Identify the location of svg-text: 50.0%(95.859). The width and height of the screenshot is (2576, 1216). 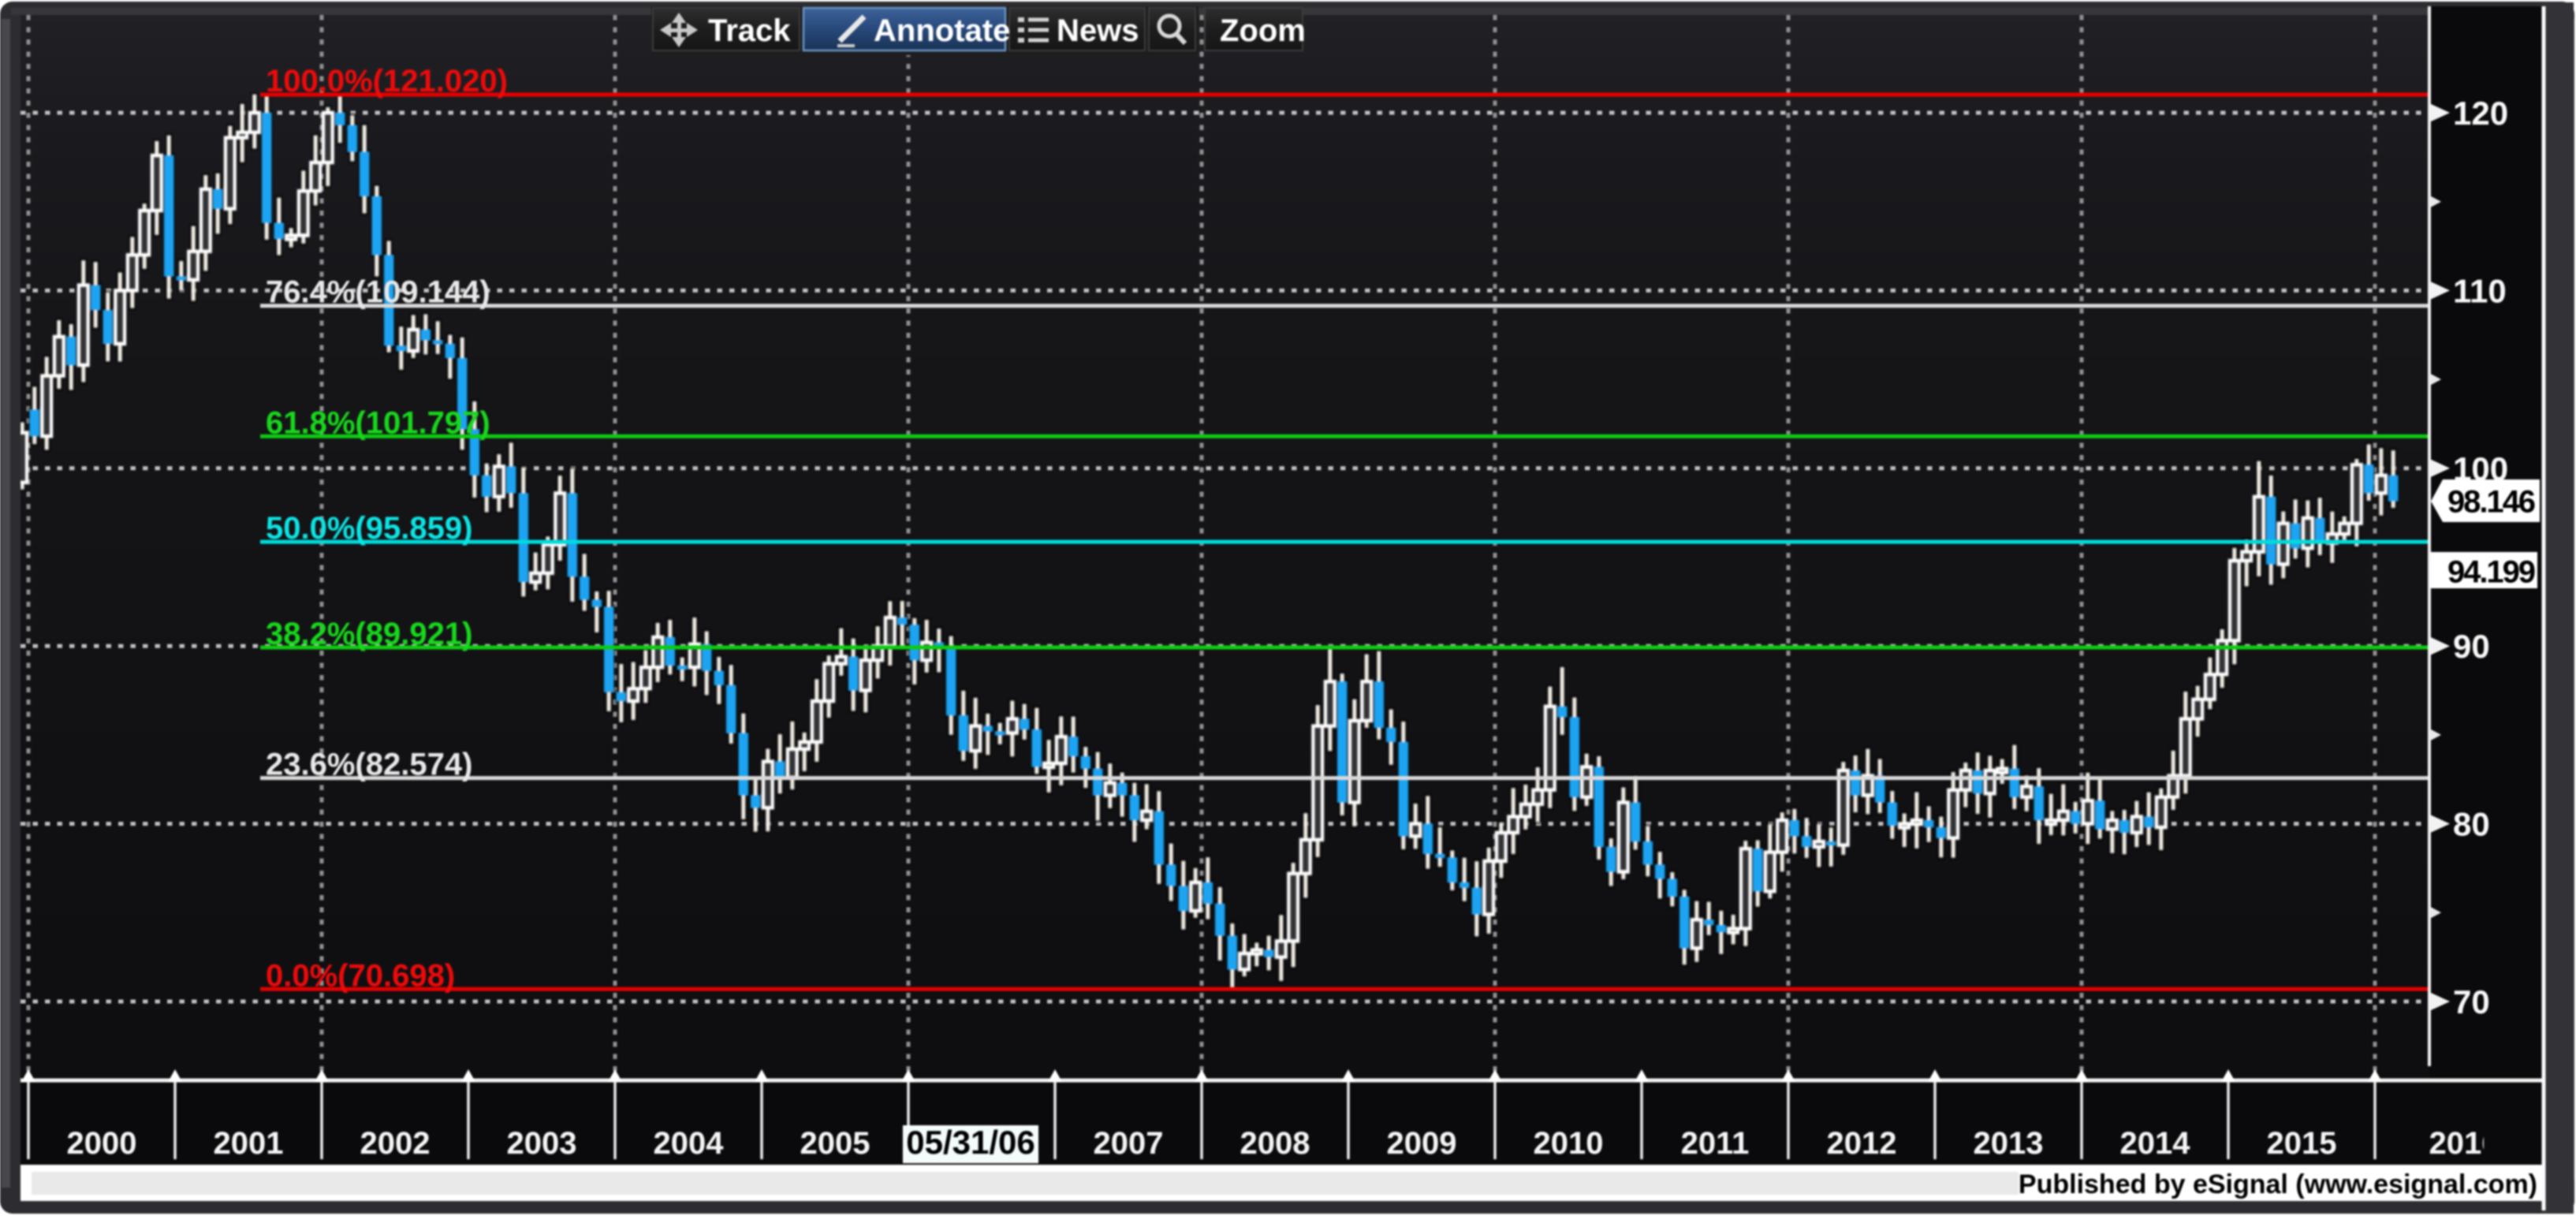
(369, 528).